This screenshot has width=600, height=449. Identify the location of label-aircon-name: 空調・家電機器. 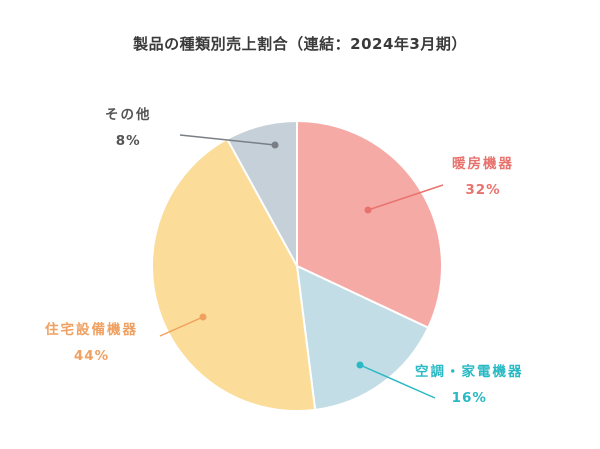
(469, 372).